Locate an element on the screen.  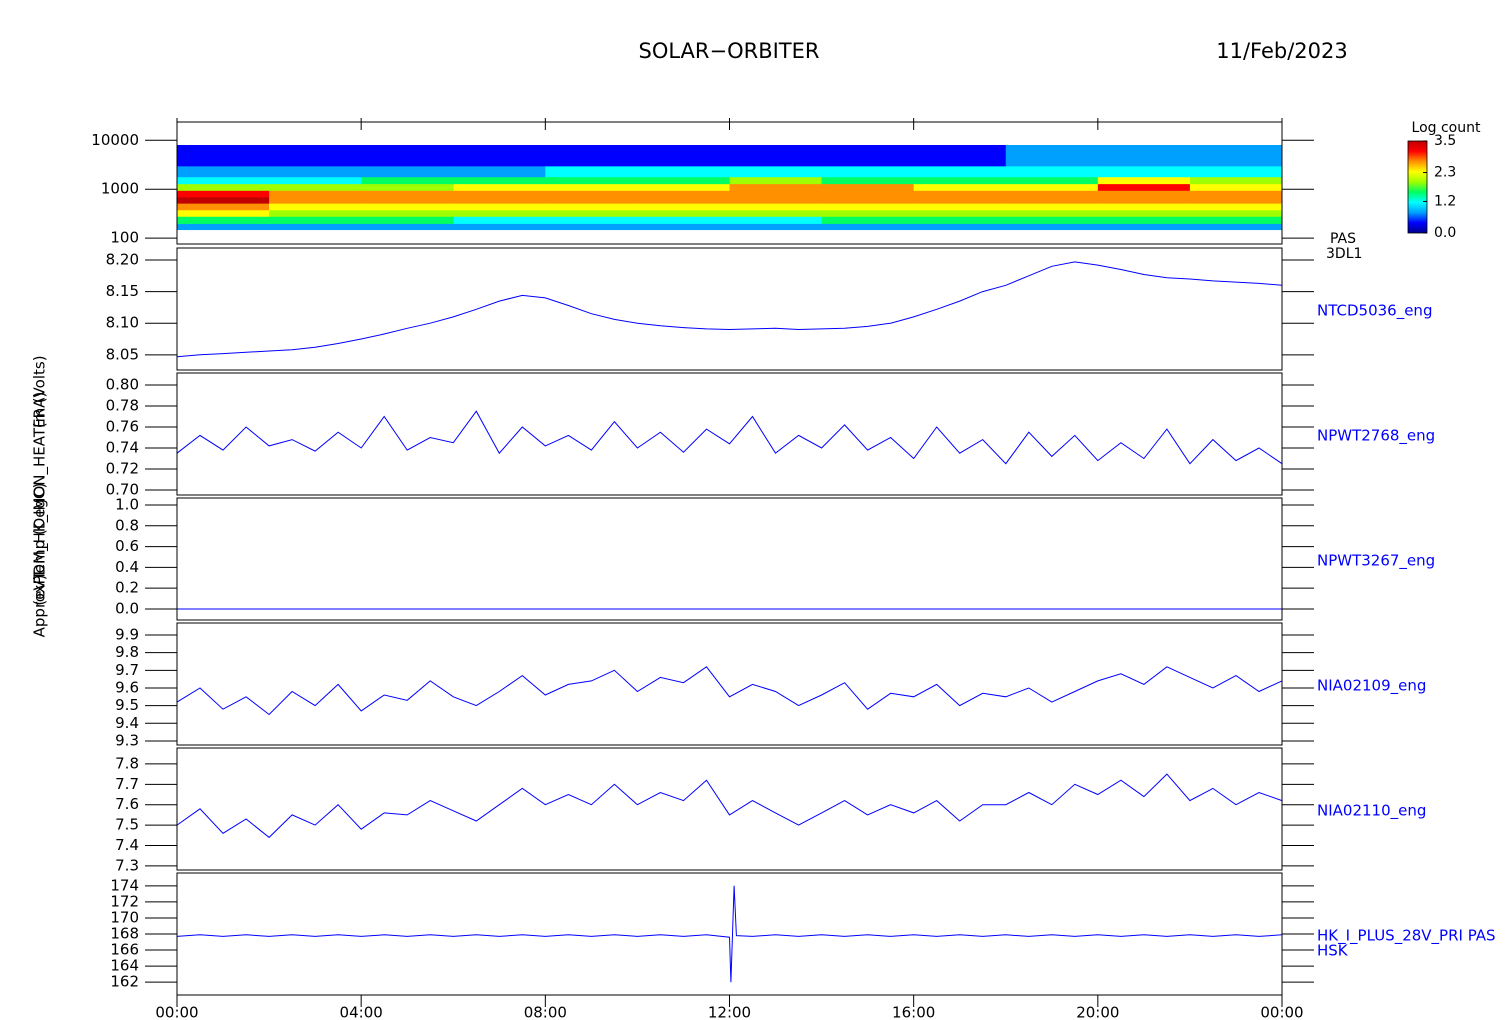
colorbar-tick-label: 1.2 is located at coordinates (1445, 201).